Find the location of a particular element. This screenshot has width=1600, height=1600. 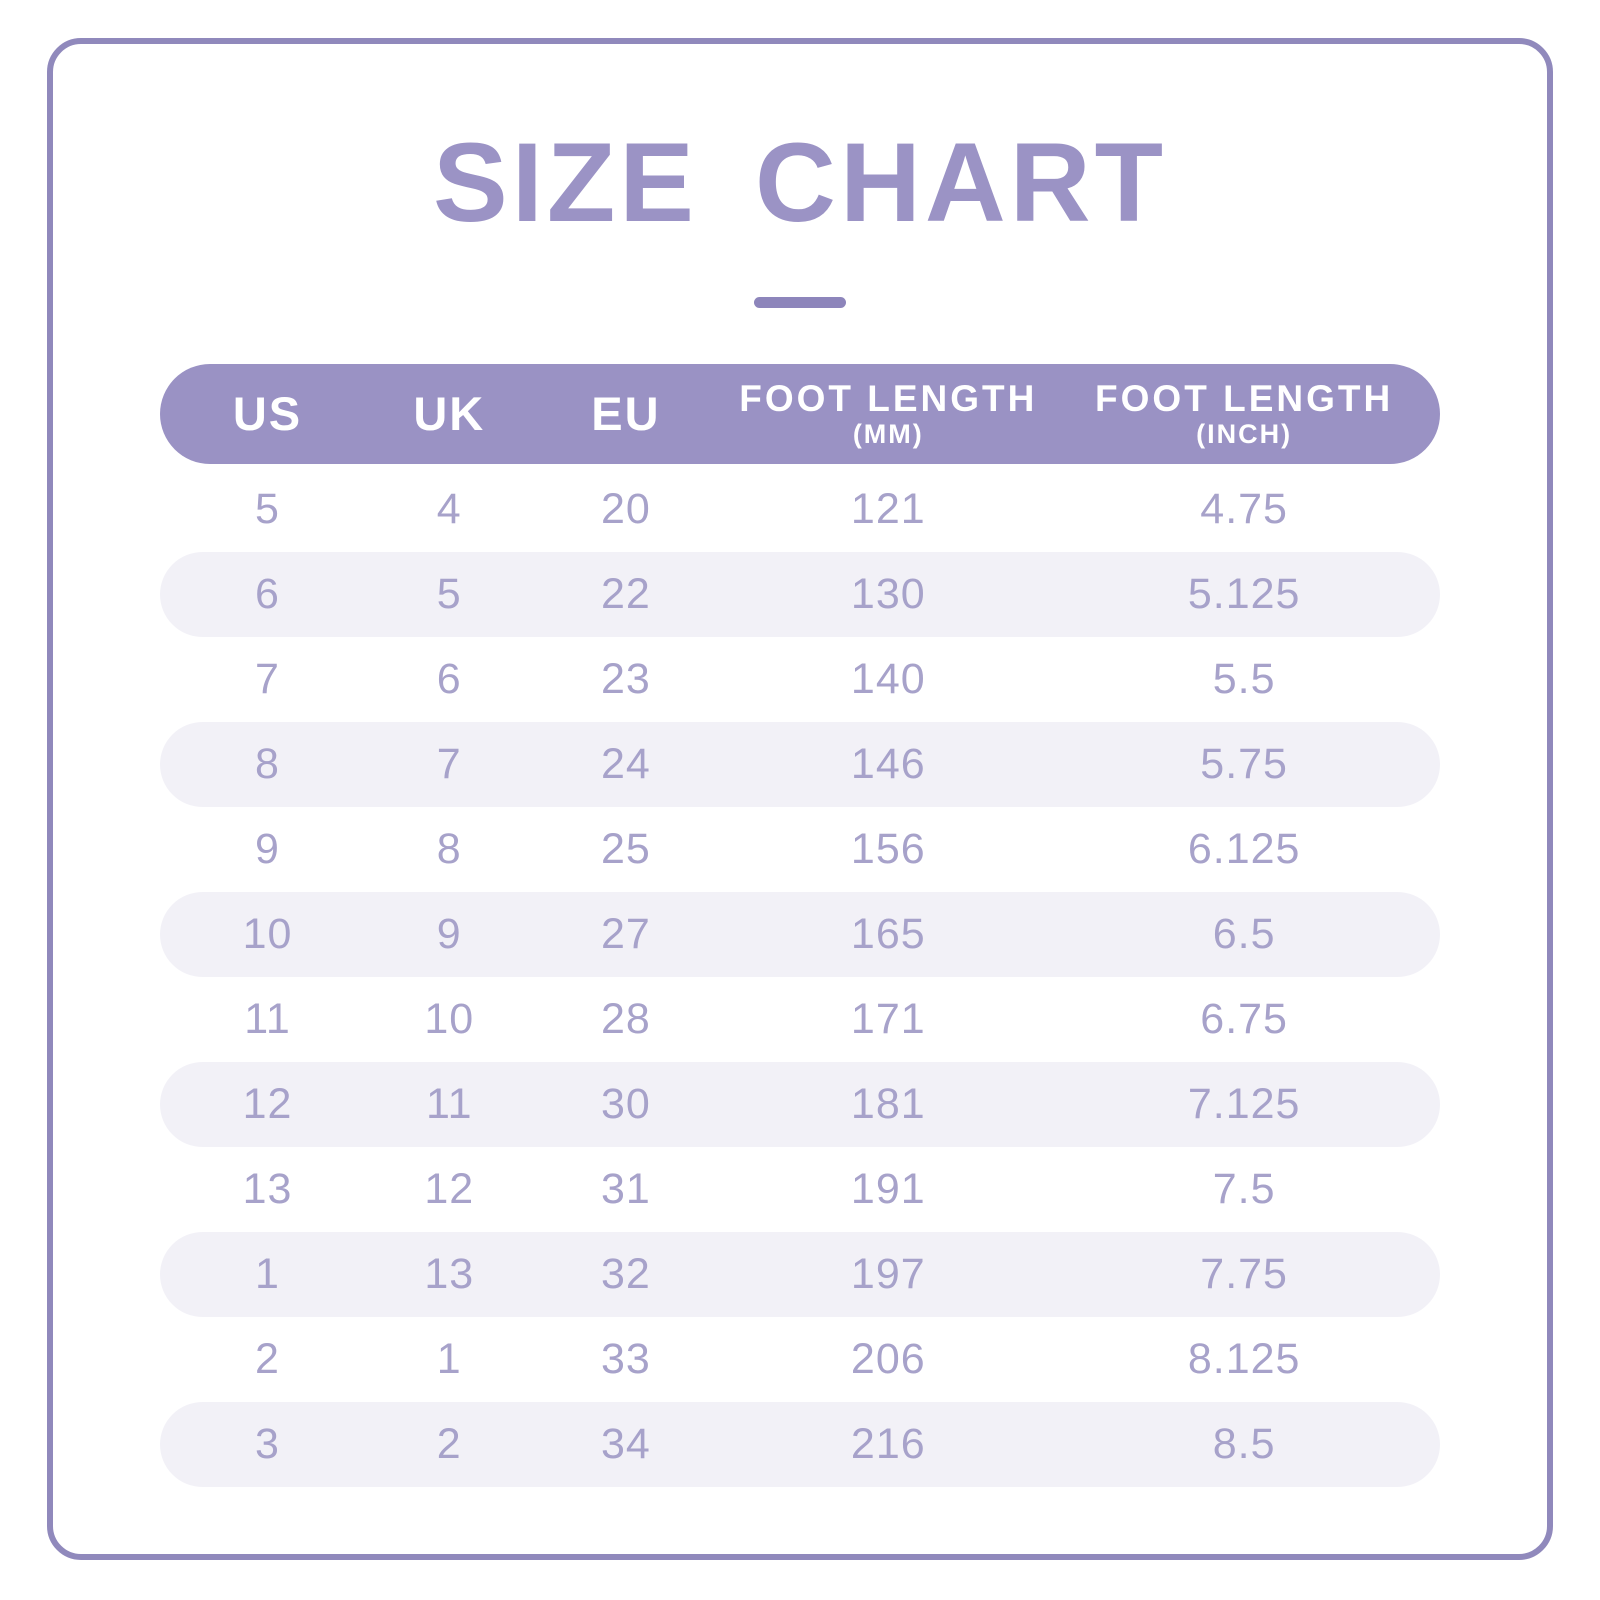

column-header-sublabel: (MM) is located at coordinates (888, 434).